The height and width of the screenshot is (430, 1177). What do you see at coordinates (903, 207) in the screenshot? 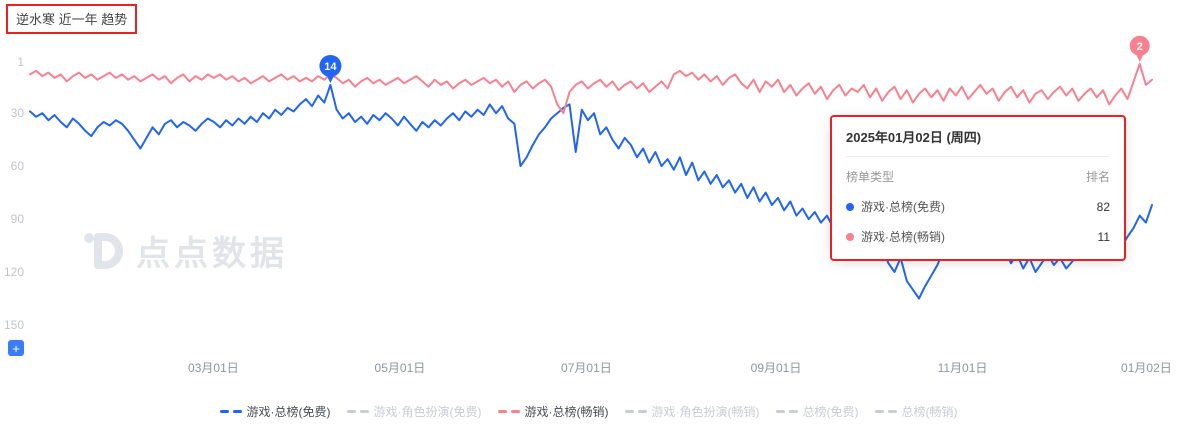
I see `tooltip-row-label: 游戏·总榜(免费)` at bounding box center [903, 207].